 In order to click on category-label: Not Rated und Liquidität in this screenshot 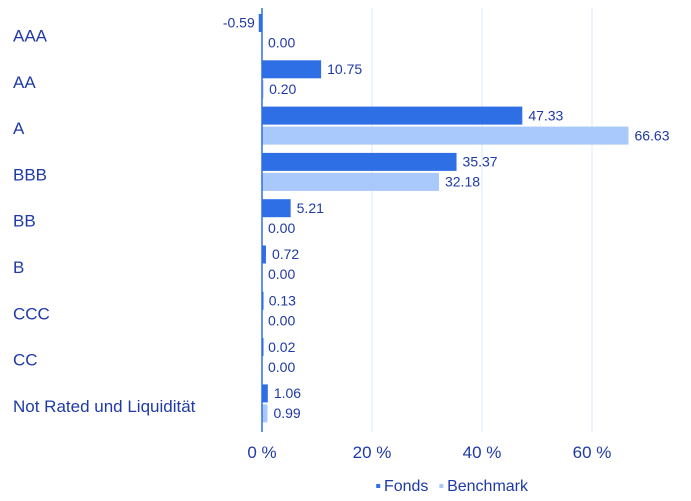, I will do `click(104, 406)`.